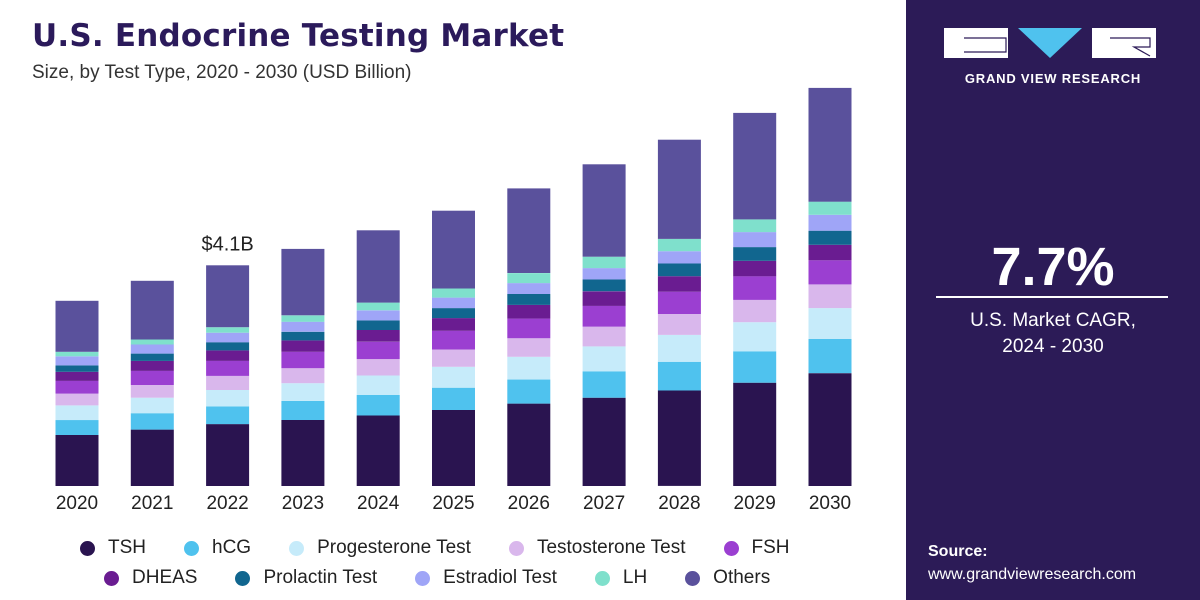 The width and height of the screenshot is (1200, 600). Describe the element at coordinates (228, 415) in the screenshot. I see `bar-segment-hcg-2022` at that location.